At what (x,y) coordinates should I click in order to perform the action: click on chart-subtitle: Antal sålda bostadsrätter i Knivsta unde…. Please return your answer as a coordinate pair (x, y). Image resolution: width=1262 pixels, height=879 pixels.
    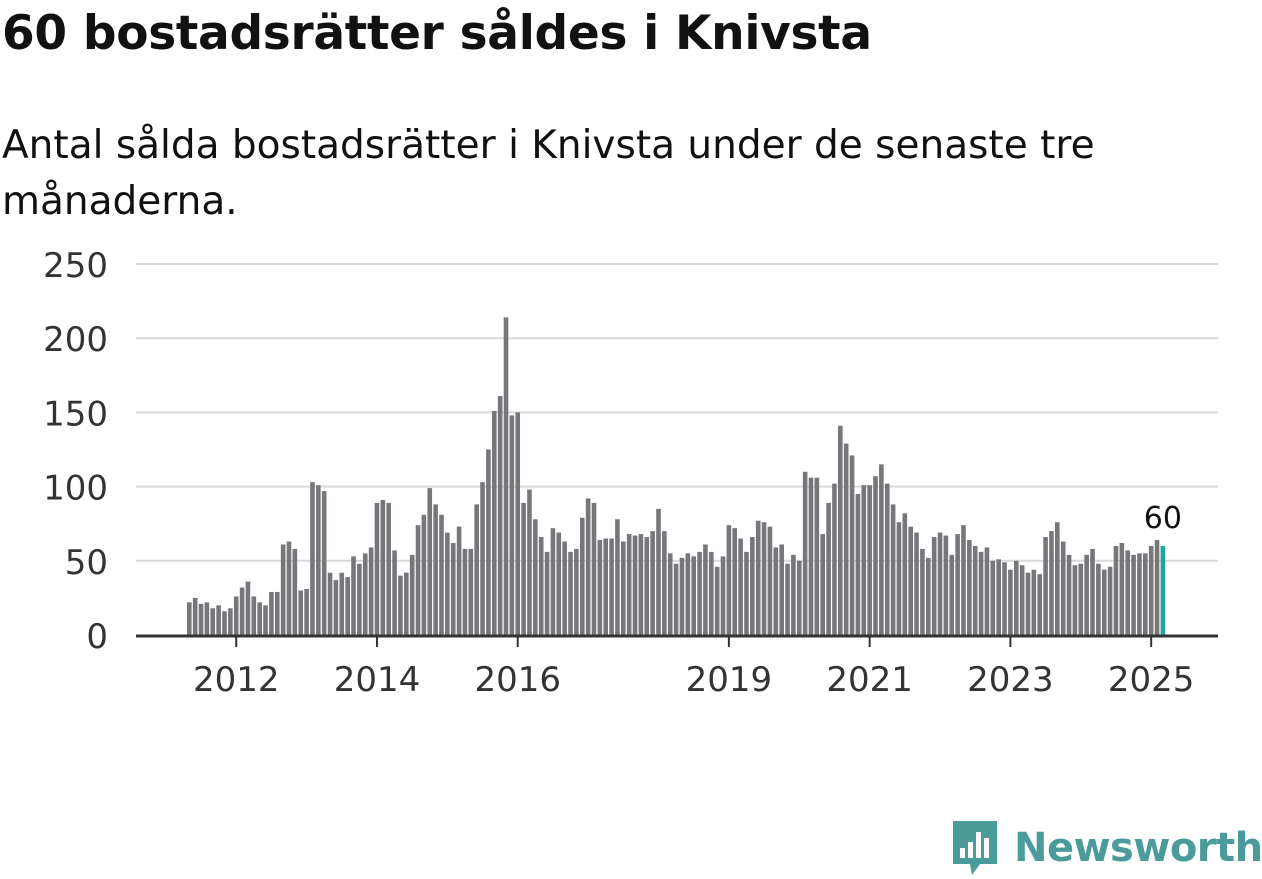
    Looking at the image, I should click on (548, 173).